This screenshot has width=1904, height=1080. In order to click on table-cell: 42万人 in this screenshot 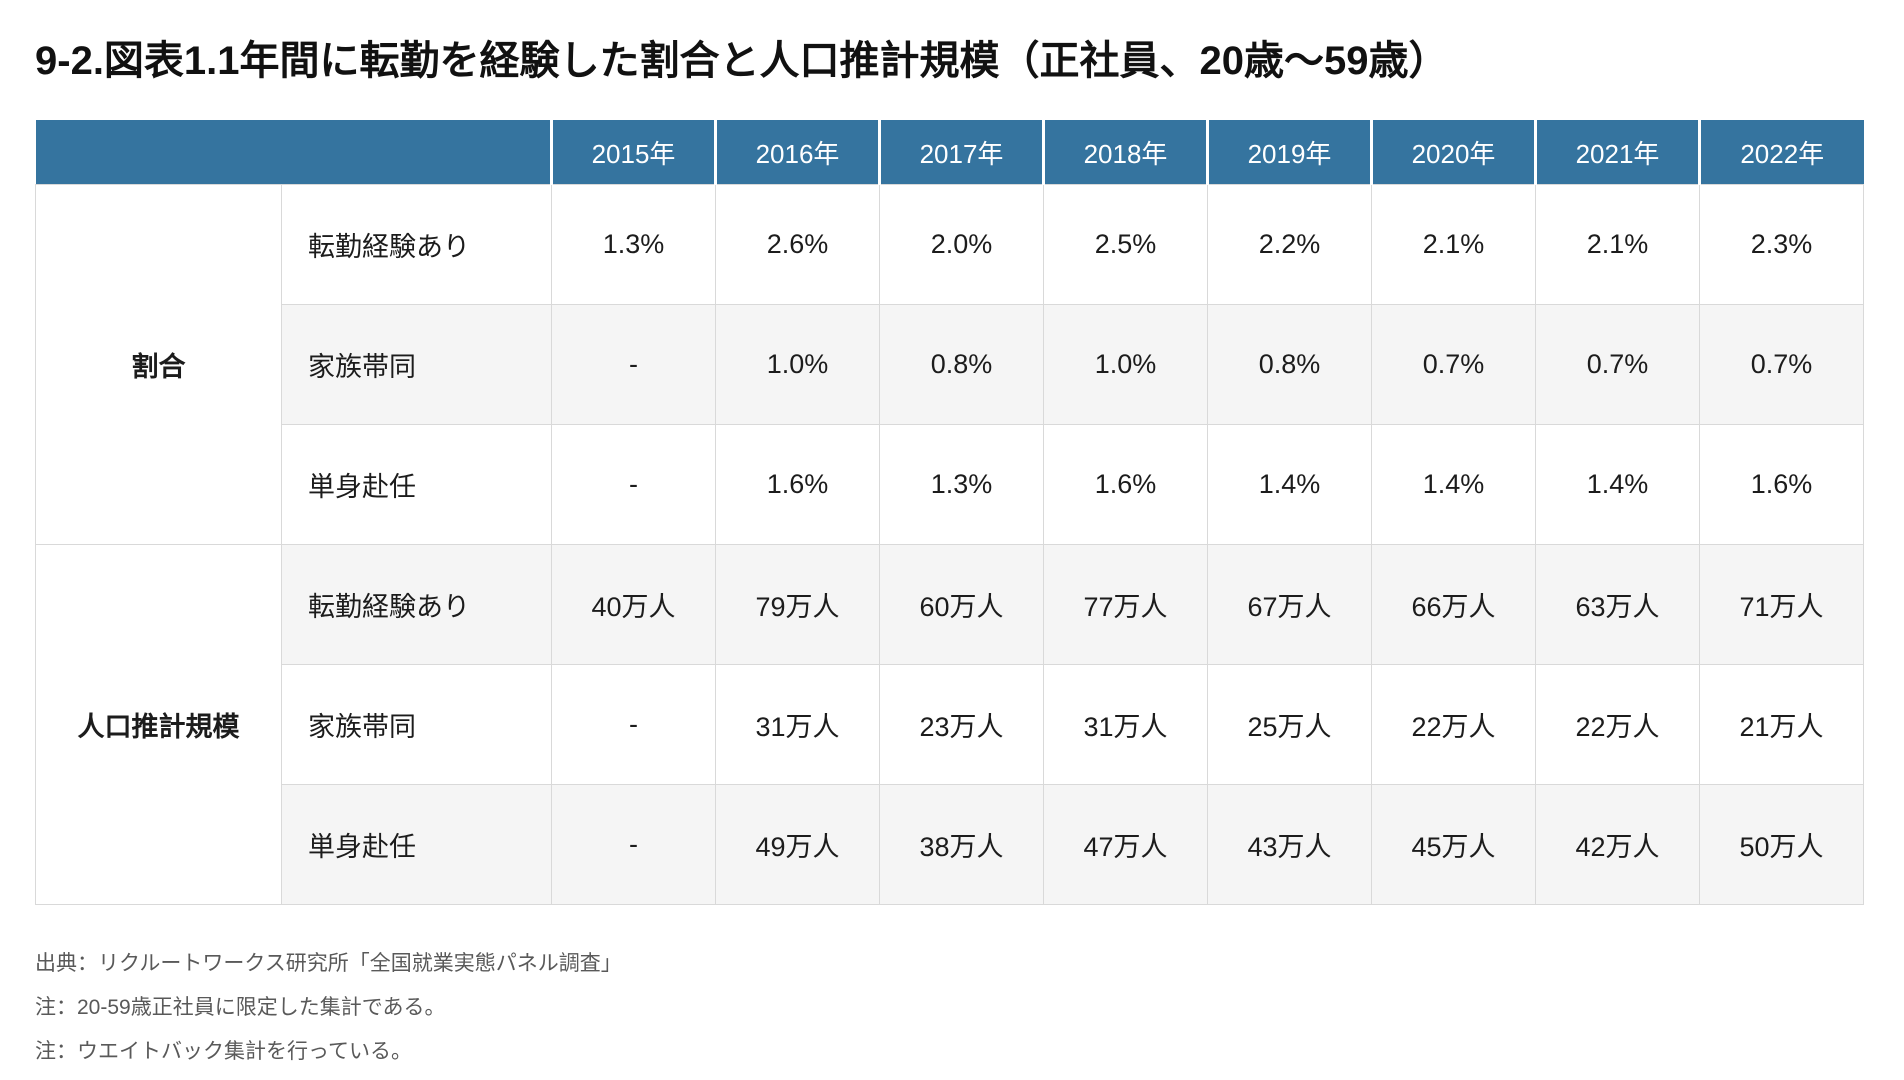, I will do `click(1617, 844)`.